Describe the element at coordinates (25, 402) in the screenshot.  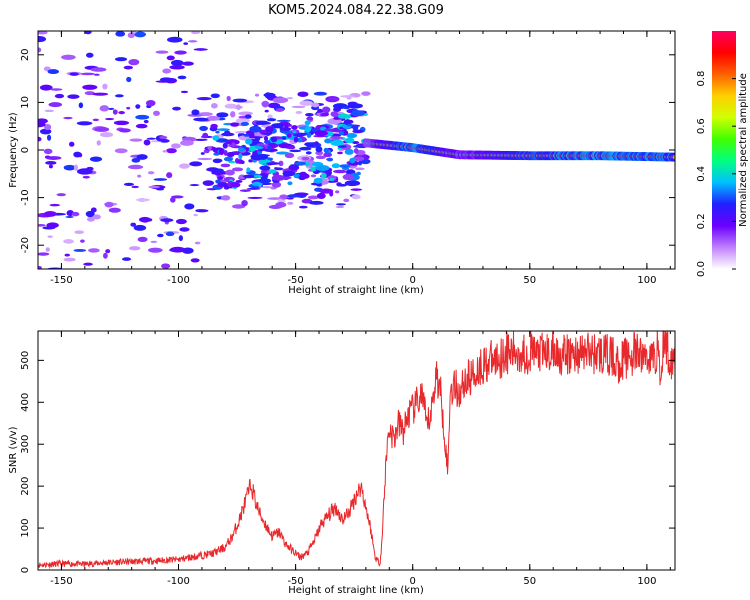
I see `snr-y-tick-label: 400` at that location.